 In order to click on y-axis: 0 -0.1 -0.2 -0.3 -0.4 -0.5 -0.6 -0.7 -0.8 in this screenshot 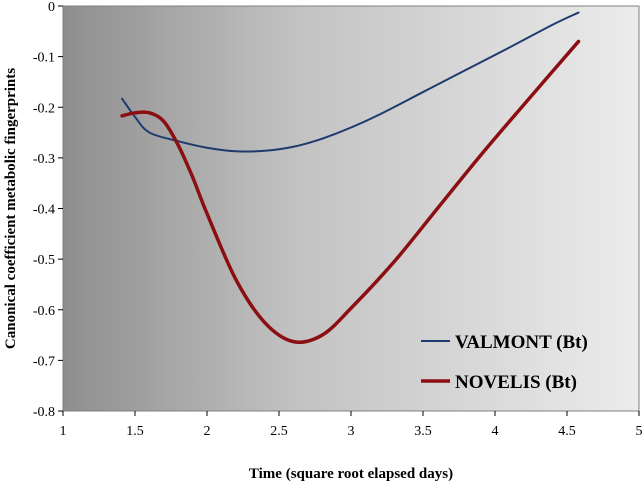, I will do `click(48, 210)`.